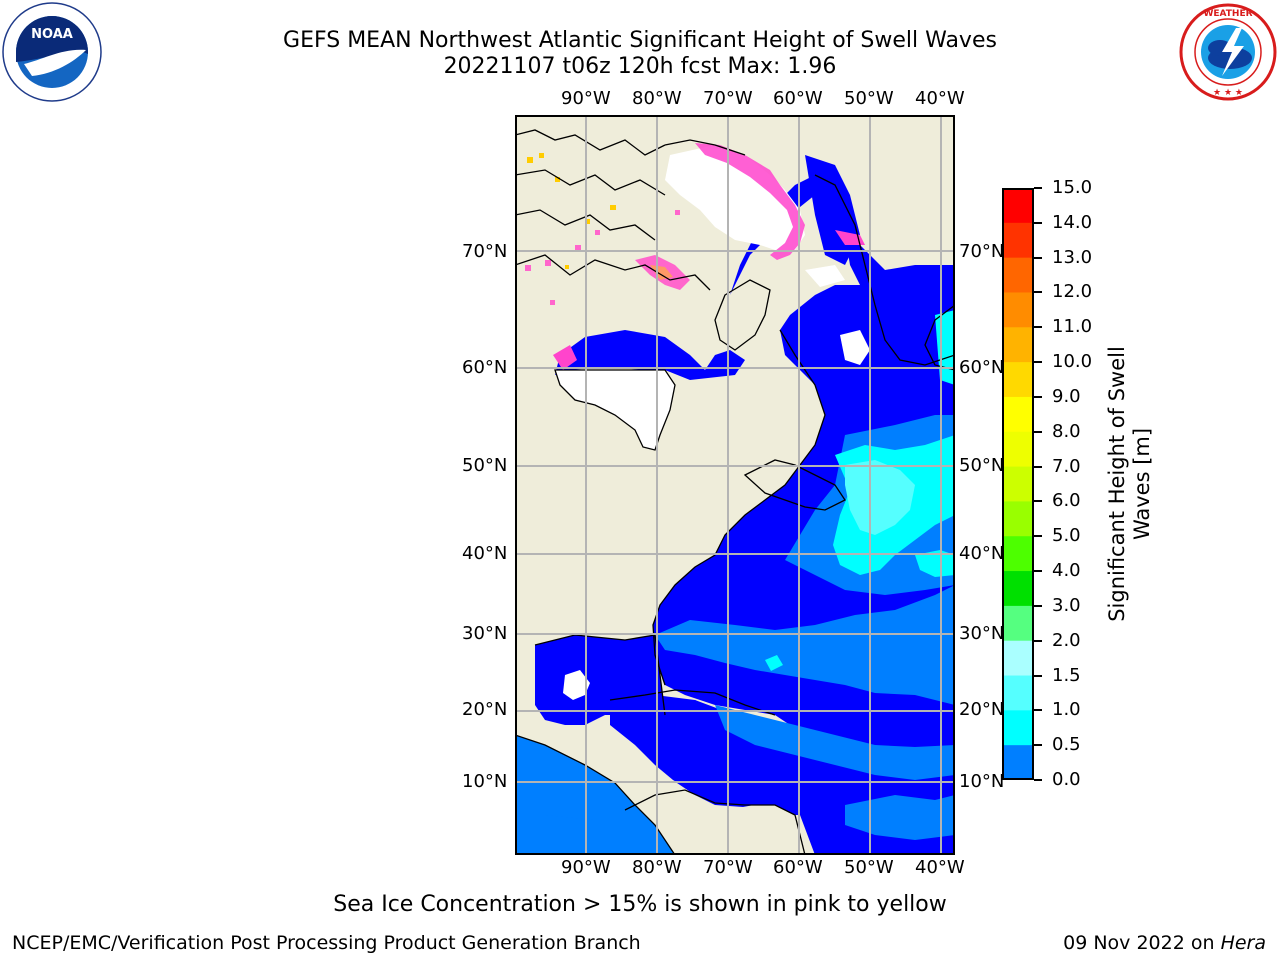  Describe the element at coordinates (1066, 466) in the screenshot. I see `colorbar-tick-label: 7.0` at that location.